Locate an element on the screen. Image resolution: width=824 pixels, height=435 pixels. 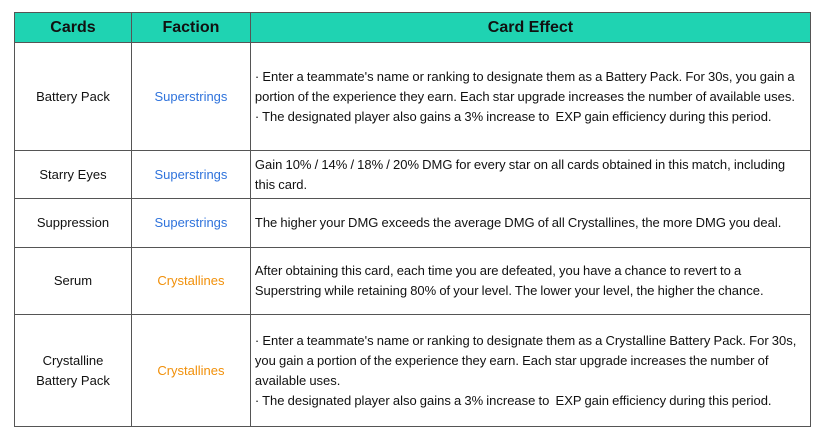
card-cell: Starry Eyes is located at coordinates (73, 174).